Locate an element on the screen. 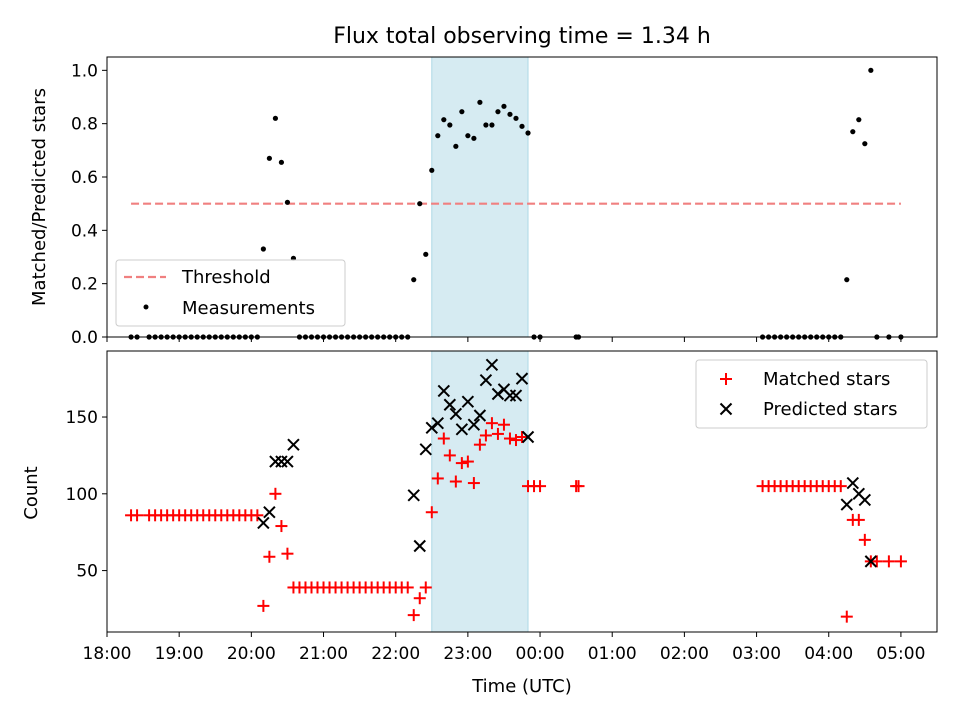 The height and width of the screenshot is (720, 960). bottom-legend: Matched stars Predicted stars is located at coordinates (811, 394).